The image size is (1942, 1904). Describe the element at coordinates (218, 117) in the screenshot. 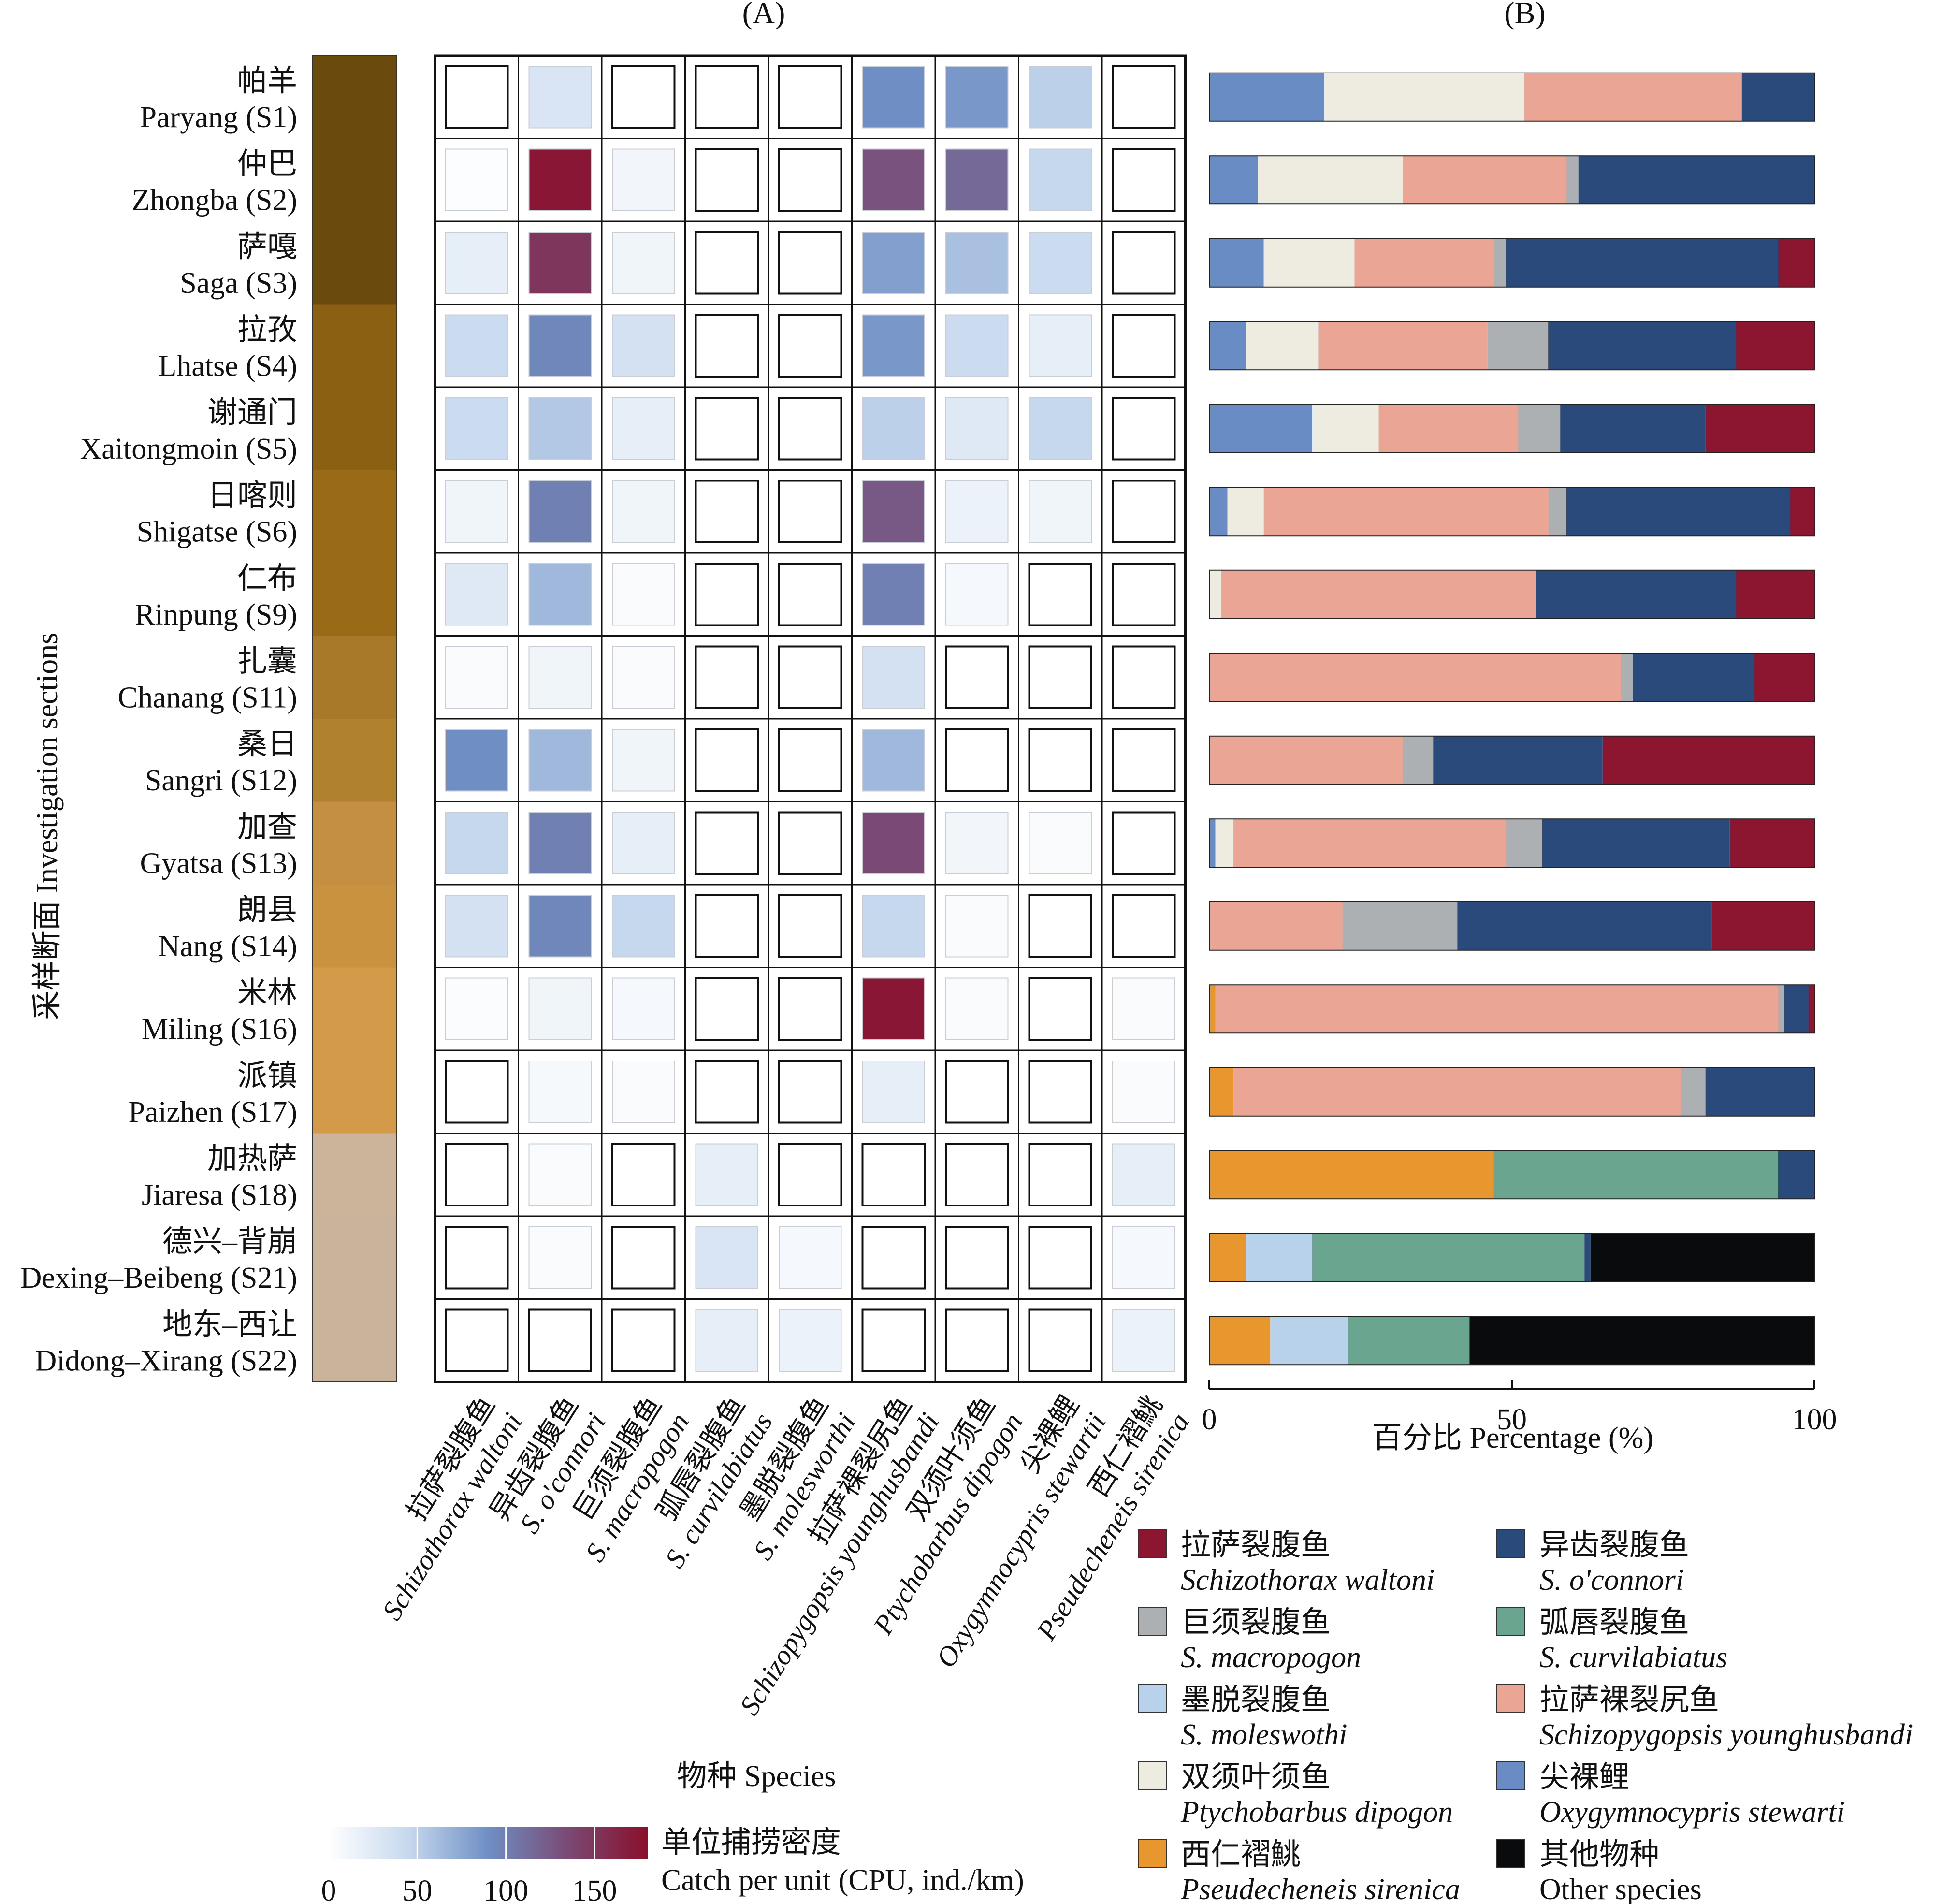

I see `site-label-en: Paryang (S1)` at that location.